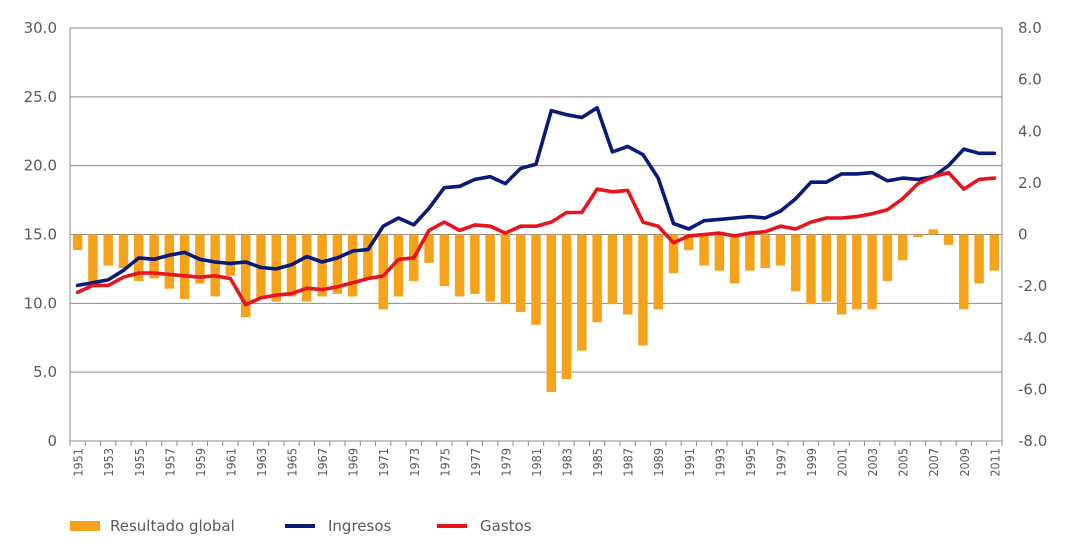 The height and width of the screenshot is (554, 1080). I want to click on bar-2006, so click(918, 236).